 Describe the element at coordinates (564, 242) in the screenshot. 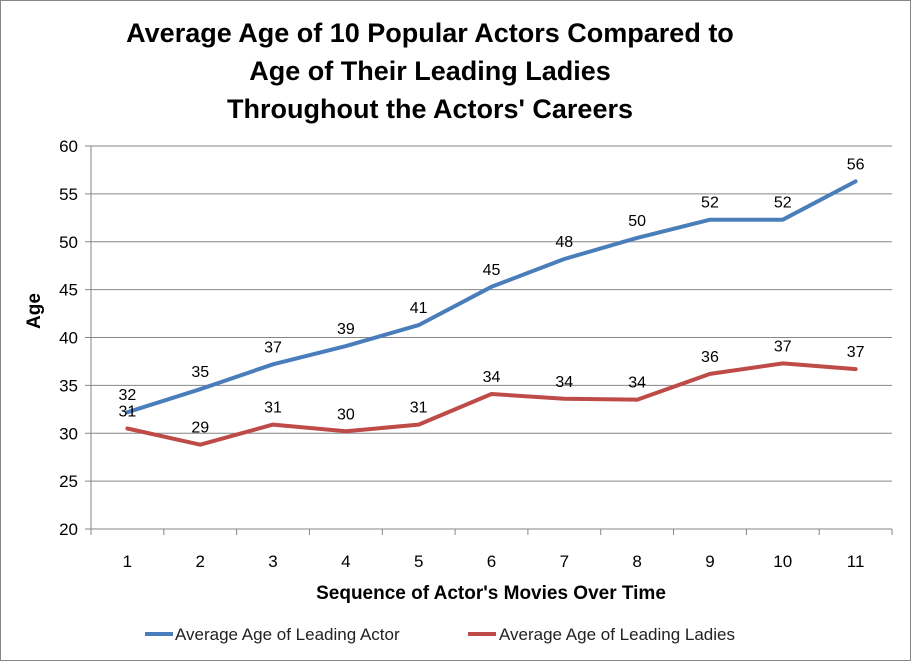

I see `data-label: 48` at that location.